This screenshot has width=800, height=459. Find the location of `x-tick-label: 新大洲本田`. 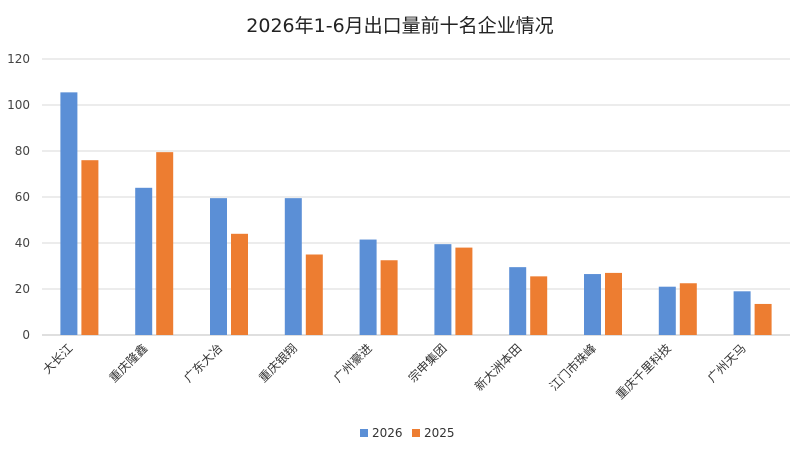

x-tick-label: 新大洲本田 is located at coordinates (497, 367).